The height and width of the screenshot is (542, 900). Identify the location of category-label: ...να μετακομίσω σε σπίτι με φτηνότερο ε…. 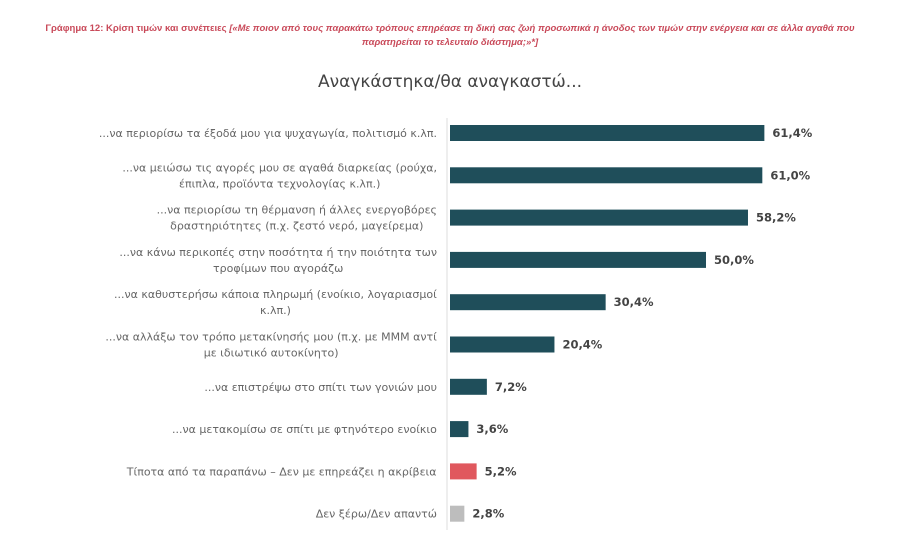
(304, 429).